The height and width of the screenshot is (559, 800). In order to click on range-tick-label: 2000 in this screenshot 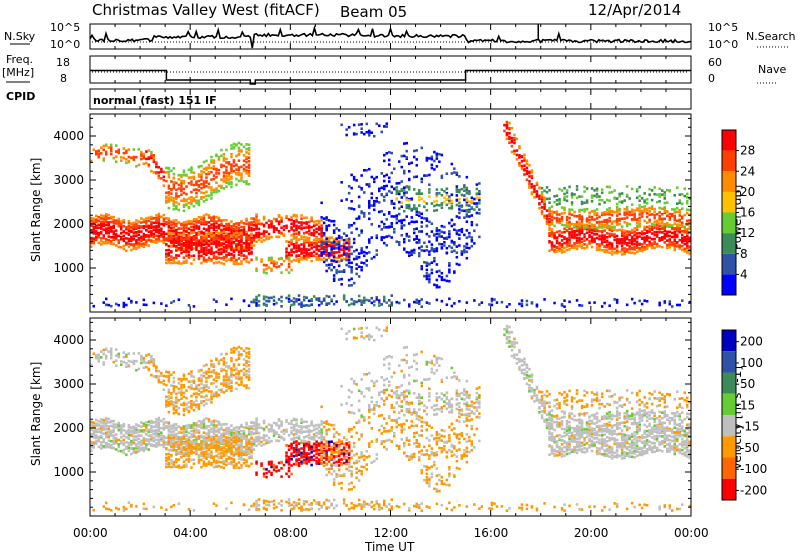, I will do `click(68, 224)`.